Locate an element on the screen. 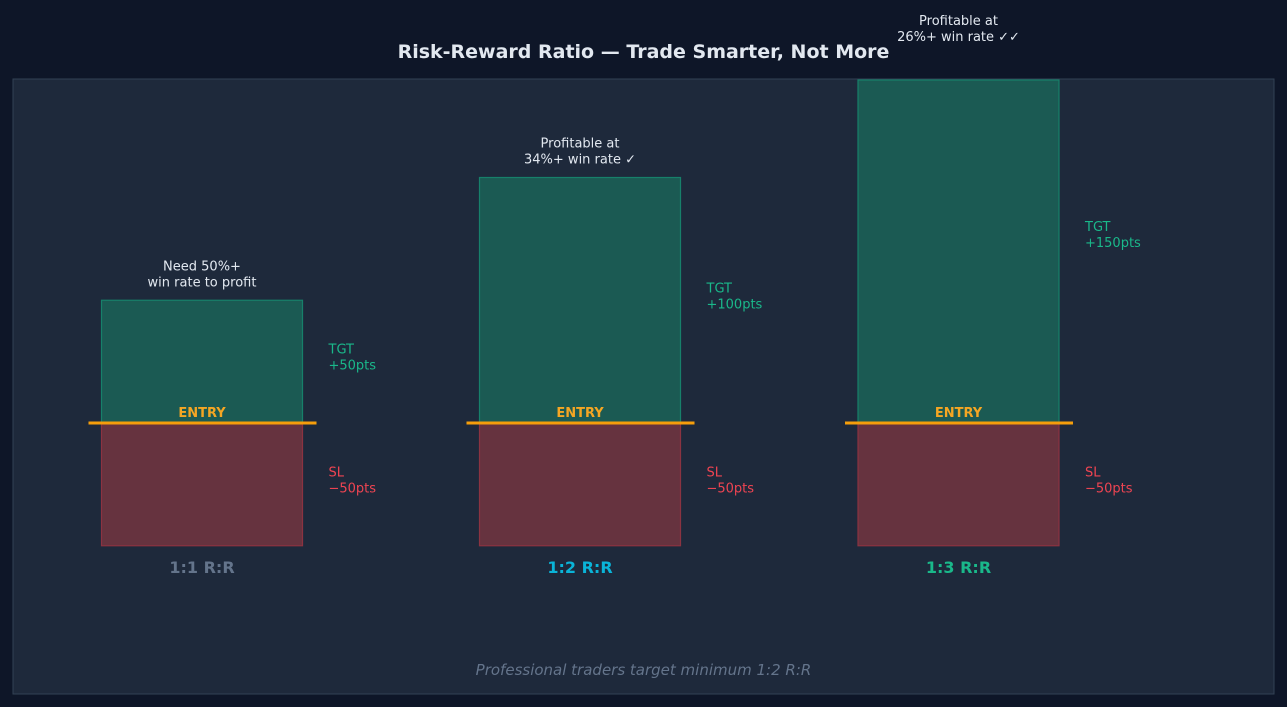 The height and width of the screenshot is (707, 1287). note-1-2: Profitable at 34%+ win rate ✓ is located at coordinates (580, 152).